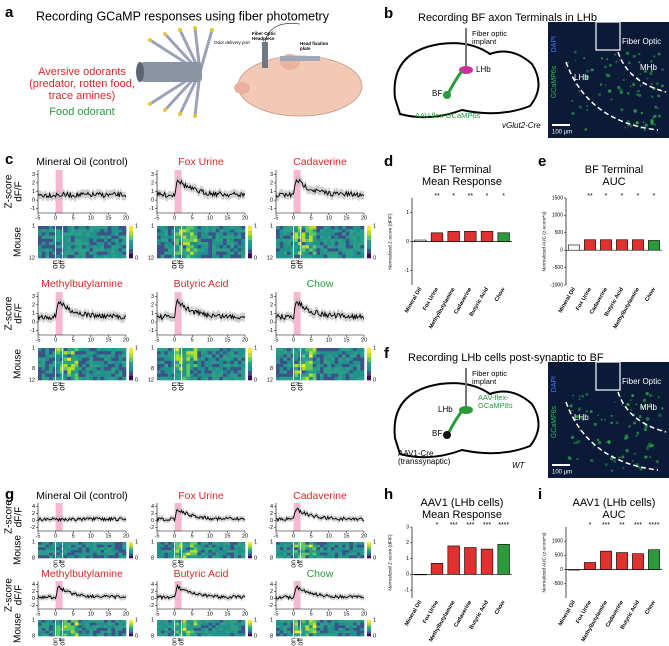 The width and height of the screenshot is (669, 646). Describe the element at coordinates (152, 183) in the screenshot. I see `y-tick-label: 2` at that location.